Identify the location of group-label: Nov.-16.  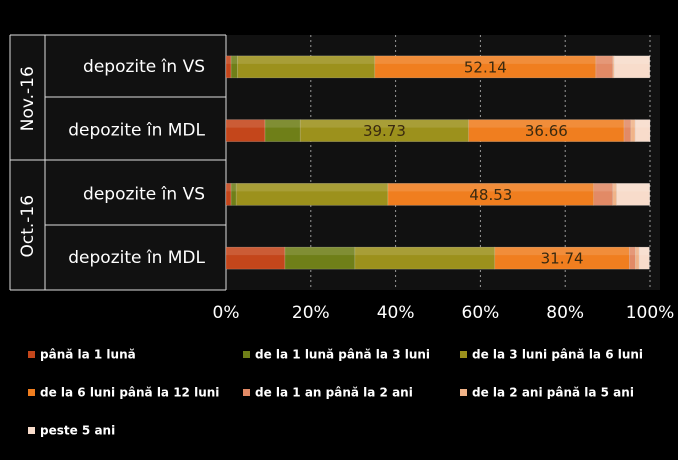
(28, 98).